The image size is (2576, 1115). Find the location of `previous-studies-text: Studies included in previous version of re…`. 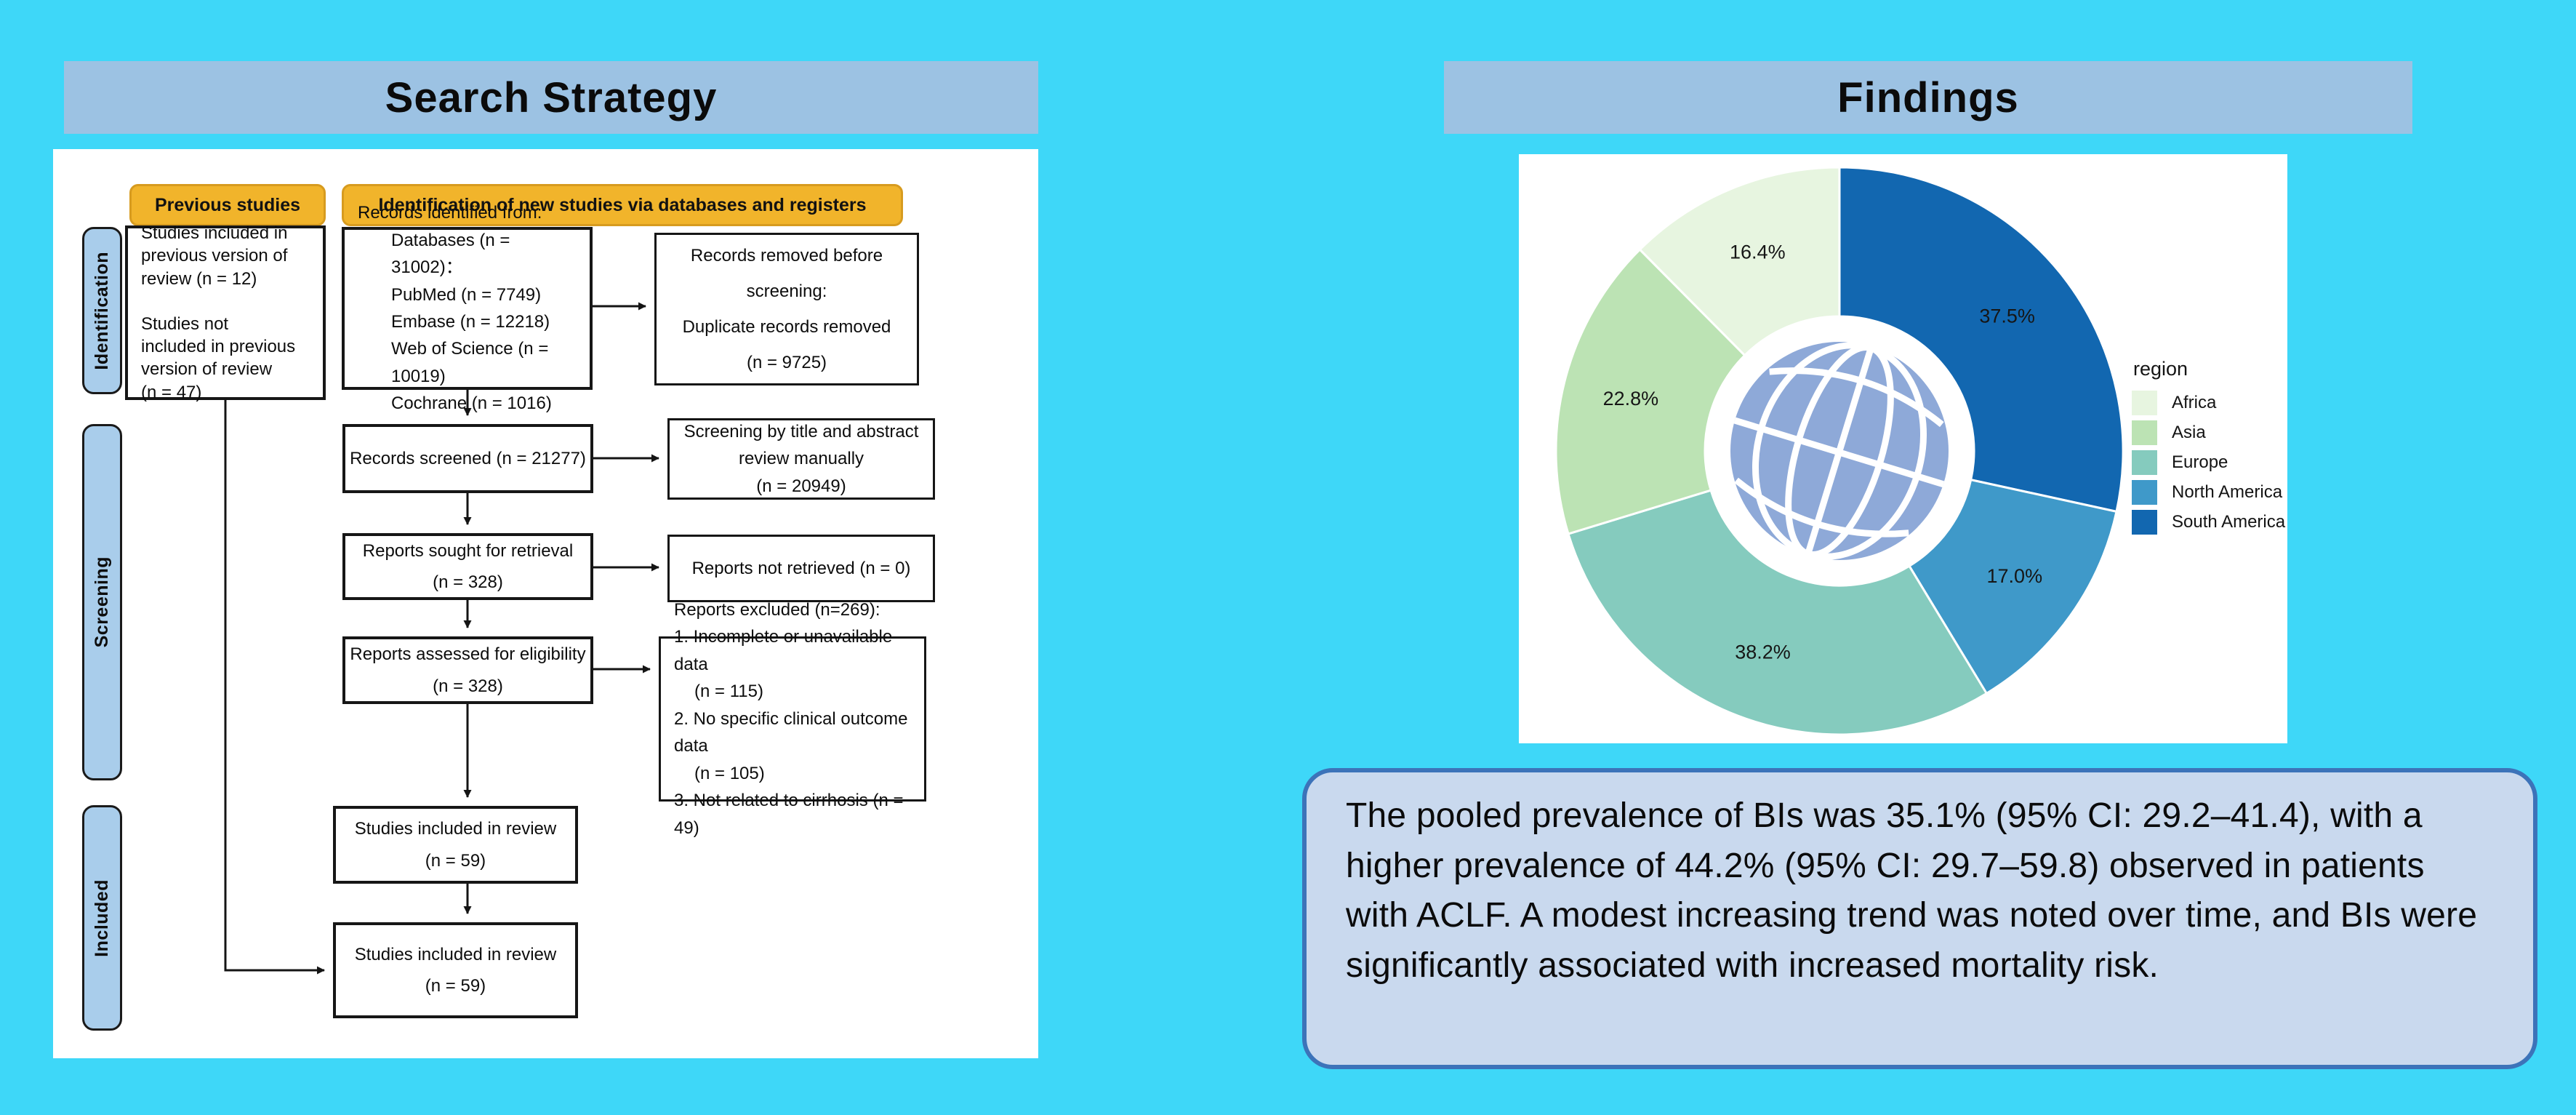

previous-studies-text: Studies included in previous version of re… is located at coordinates (226, 312).